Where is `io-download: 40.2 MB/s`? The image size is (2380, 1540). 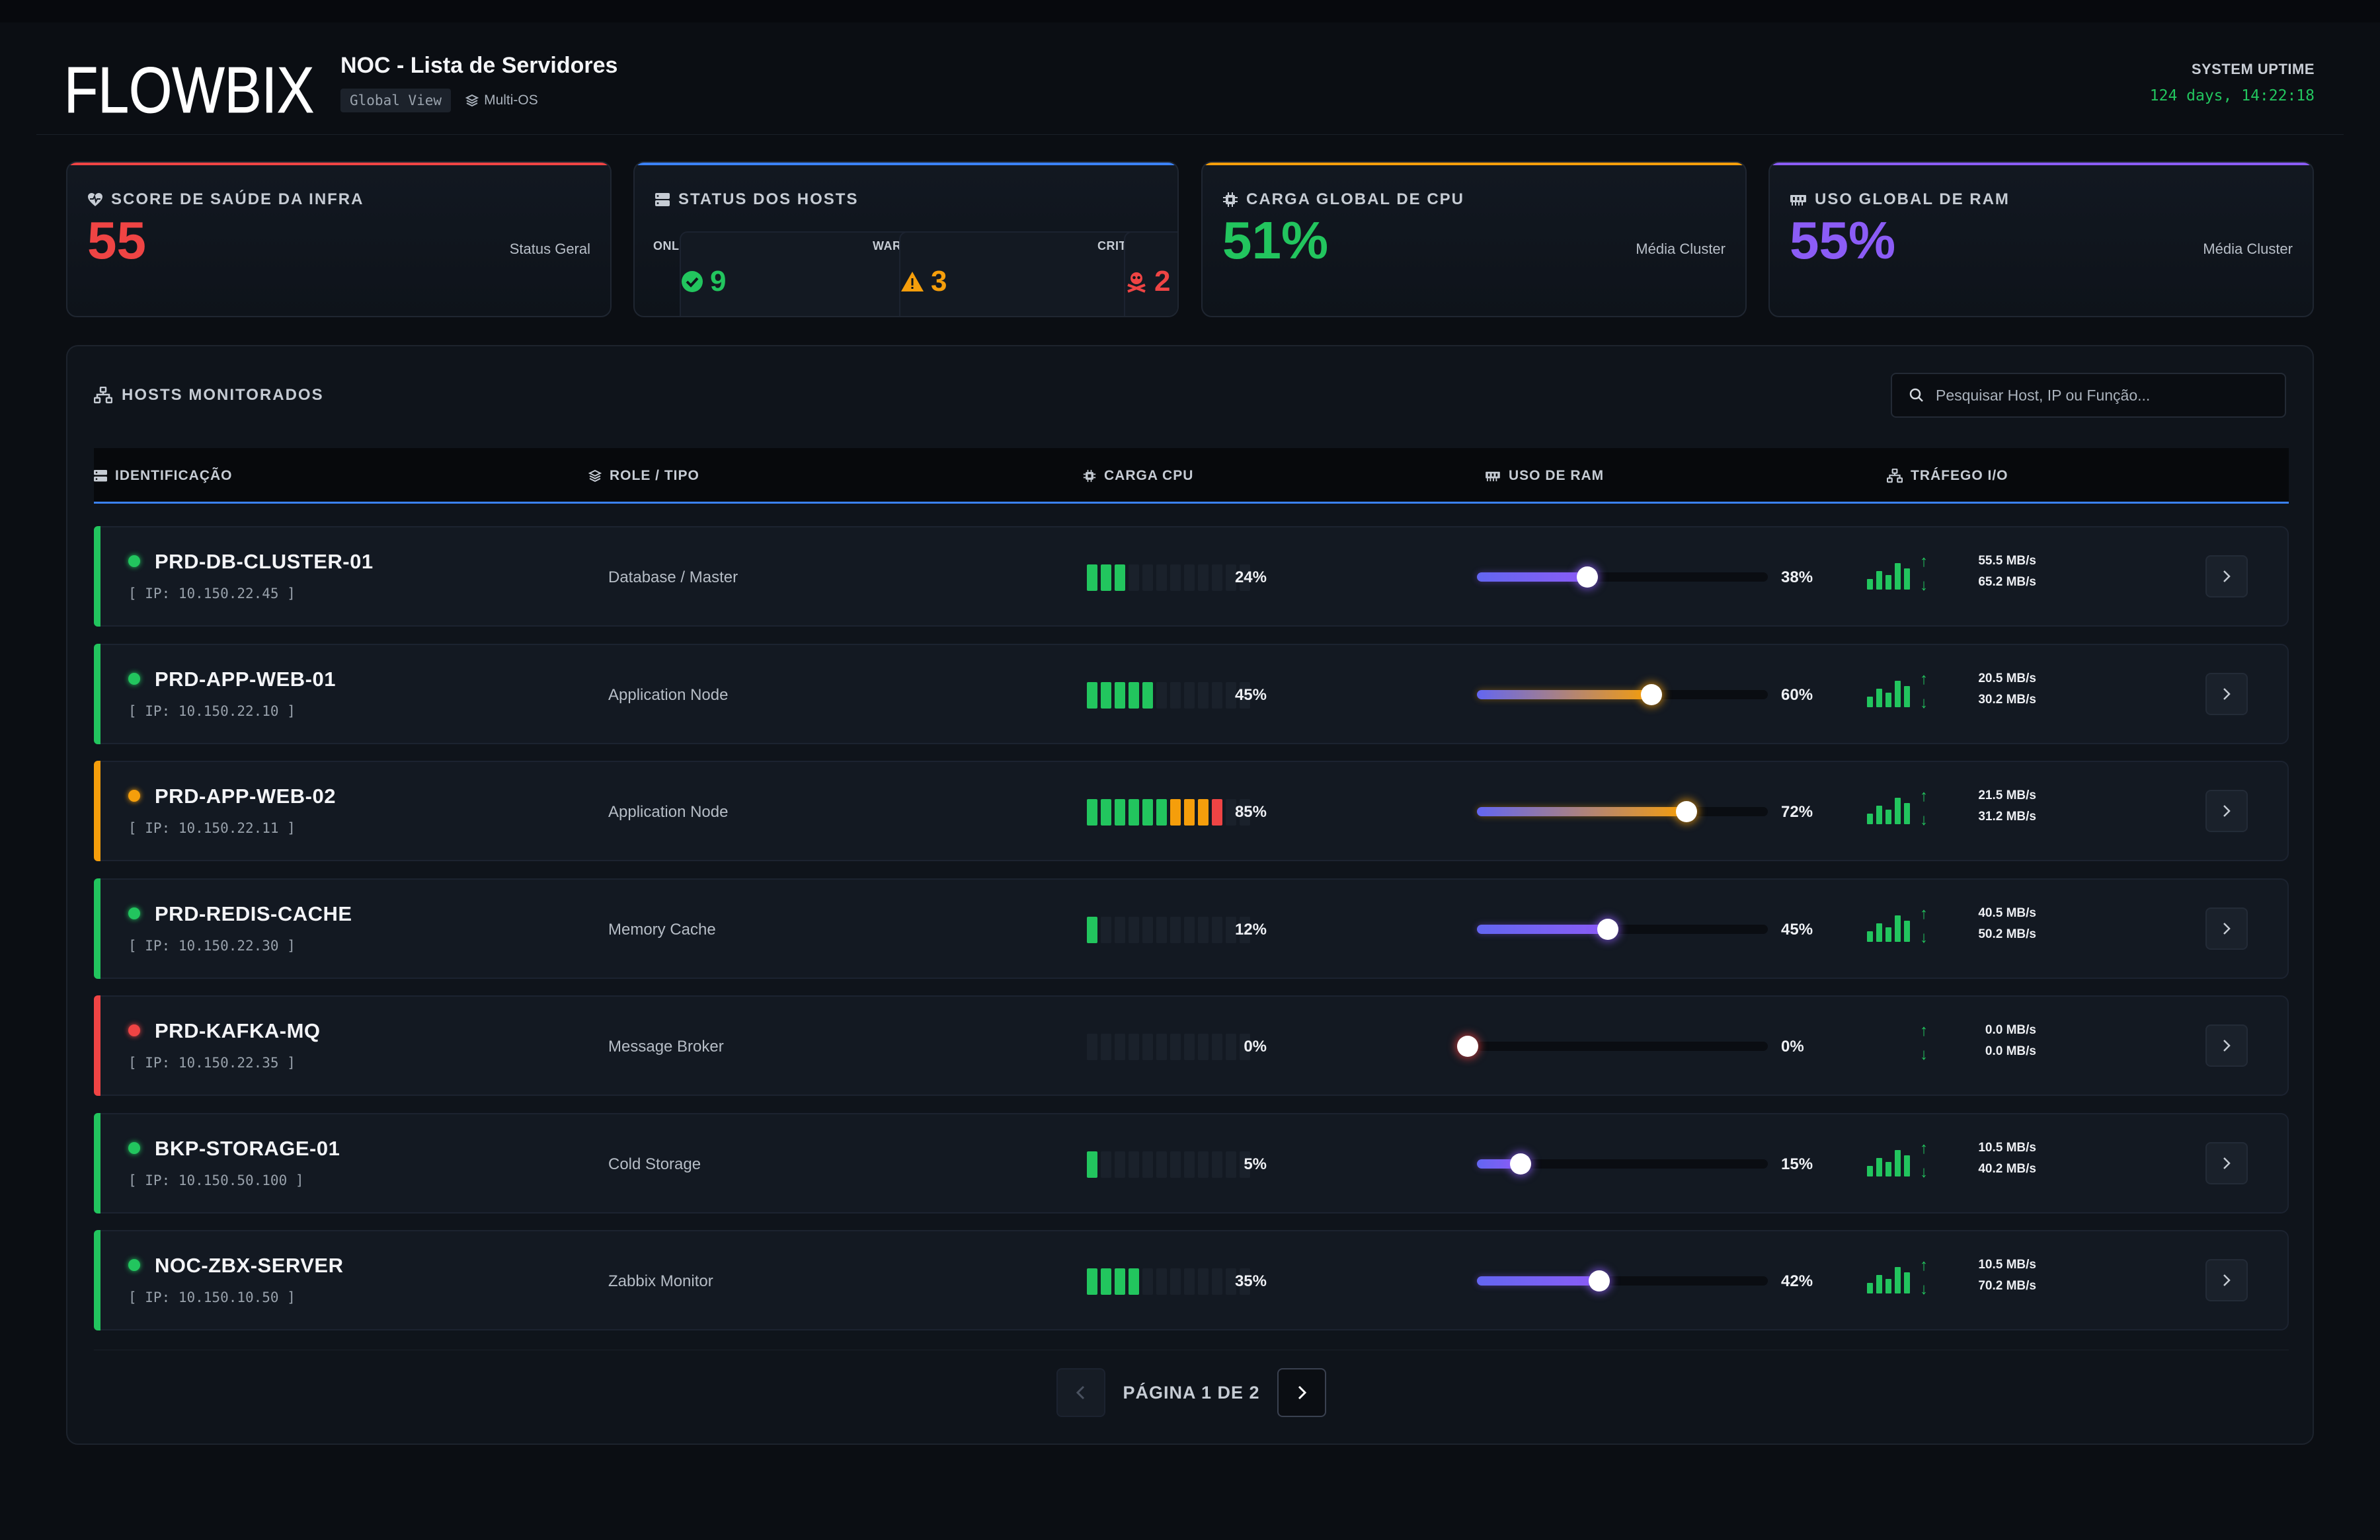 io-download: 40.2 MB/s is located at coordinates (2007, 1168).